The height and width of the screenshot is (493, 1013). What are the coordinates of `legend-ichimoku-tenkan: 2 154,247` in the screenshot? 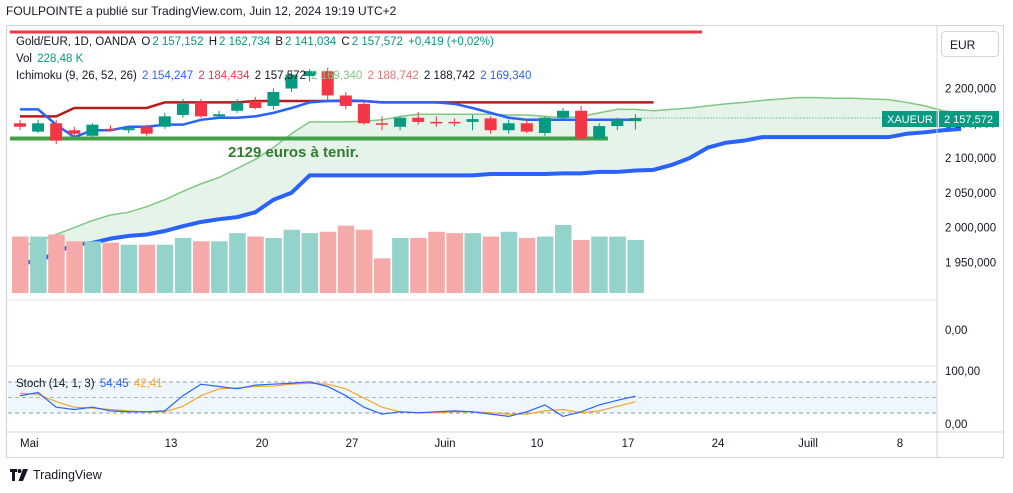 It's located at (168, 76).